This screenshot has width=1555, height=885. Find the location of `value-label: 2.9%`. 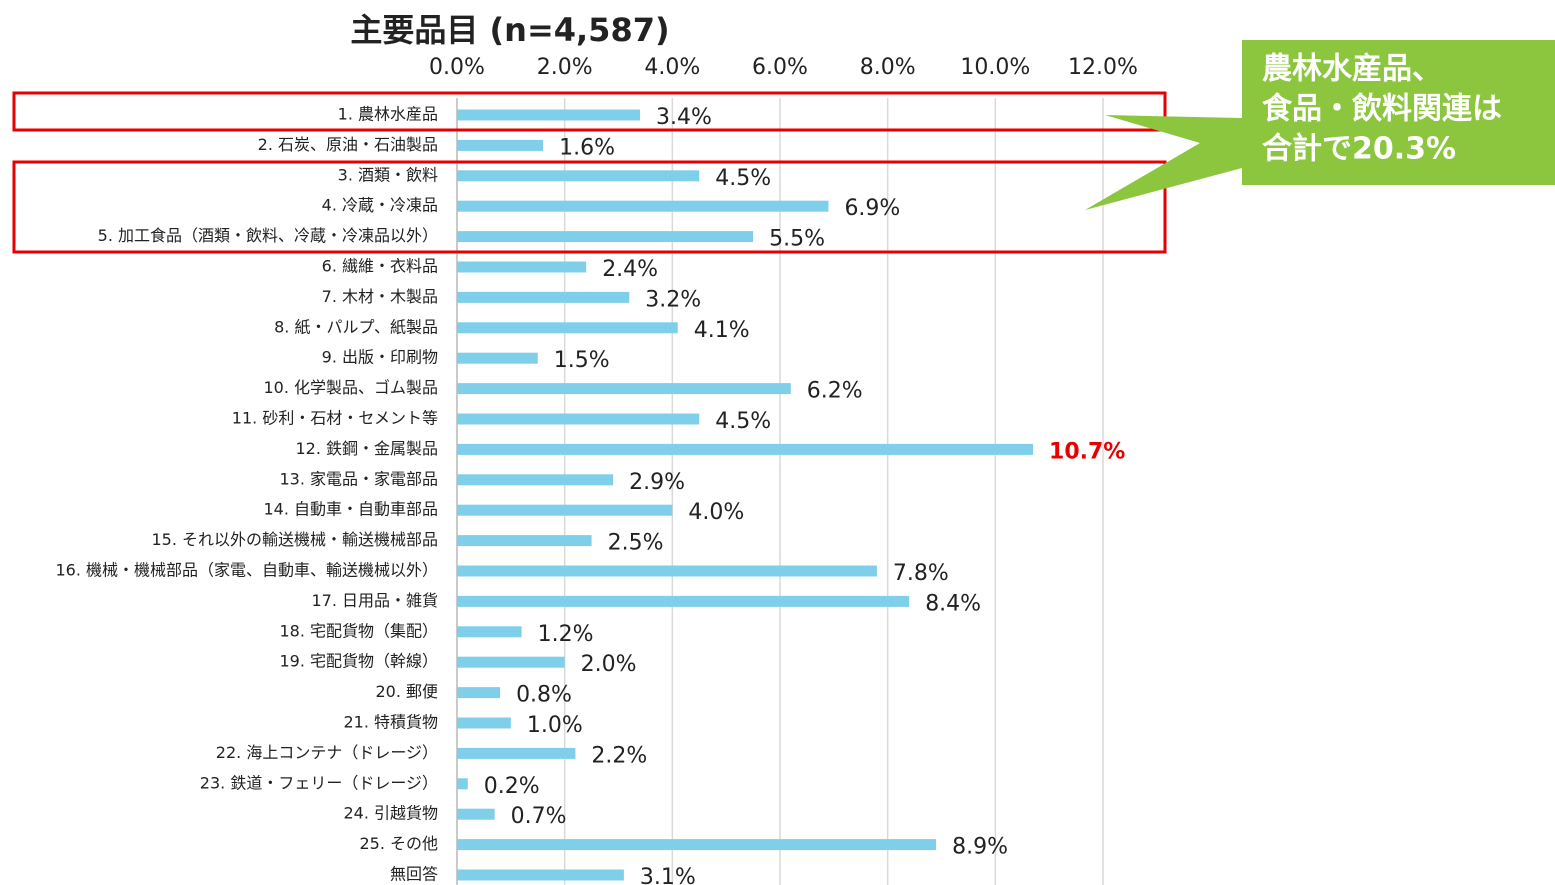

value-label: 2.9% is located at coordinates (657, 482).